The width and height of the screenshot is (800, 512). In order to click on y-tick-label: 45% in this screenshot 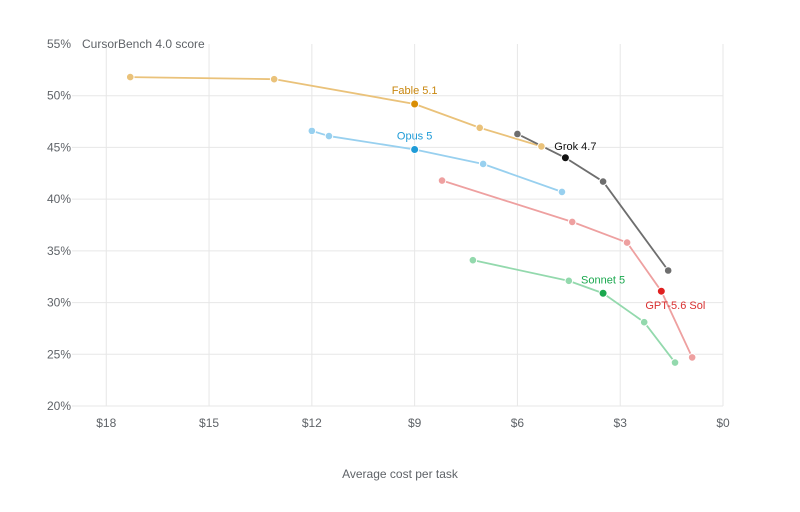, I will do `click(59, 147)`.